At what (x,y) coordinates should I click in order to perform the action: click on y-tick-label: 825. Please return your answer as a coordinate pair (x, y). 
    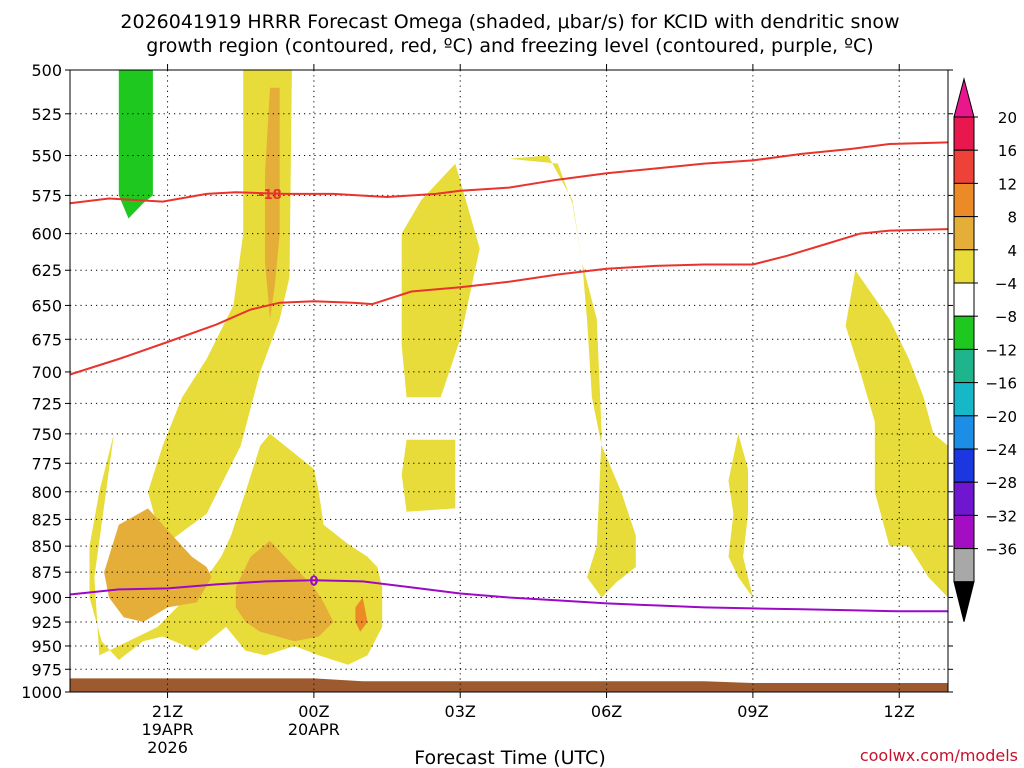
    Looking at the image, I should click on (46, 519).